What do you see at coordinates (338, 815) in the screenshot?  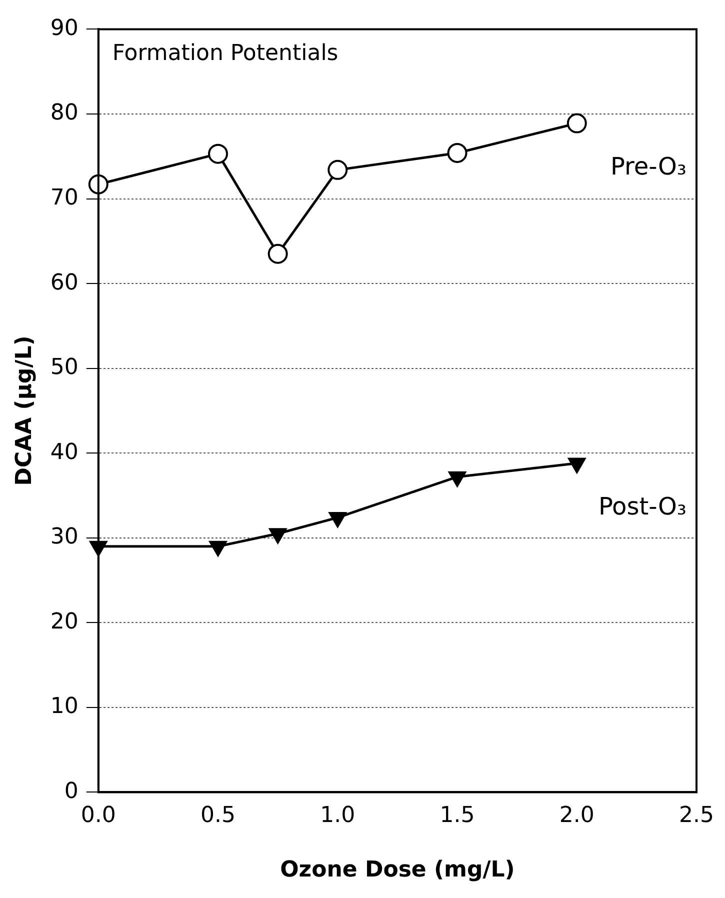 I see `x-tick-label: 1.0` at bounding box center [338, 815].